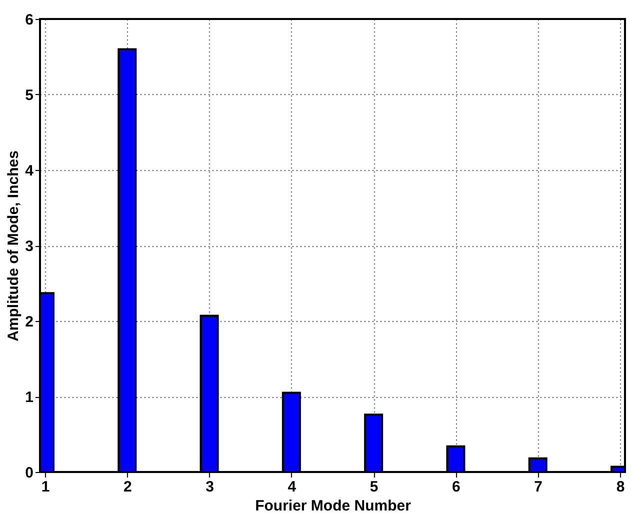  Describe the element at coordinates (29, 95) in the screenshot. I see `y-tick-label: 5` at that location.